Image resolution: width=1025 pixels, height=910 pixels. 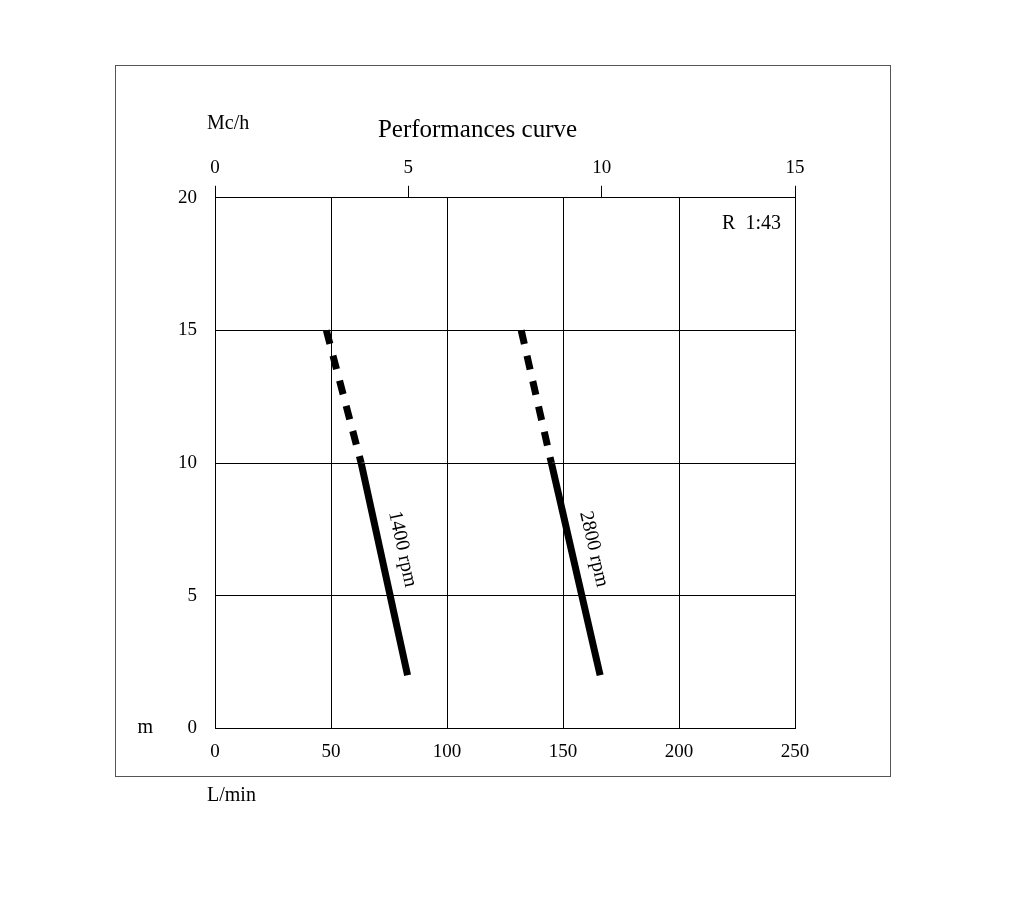 What do you see at coordinates (228, 122) in the screenshot?
I see `x2-axis-title: Mc/h` at bounding box center [228, 122].